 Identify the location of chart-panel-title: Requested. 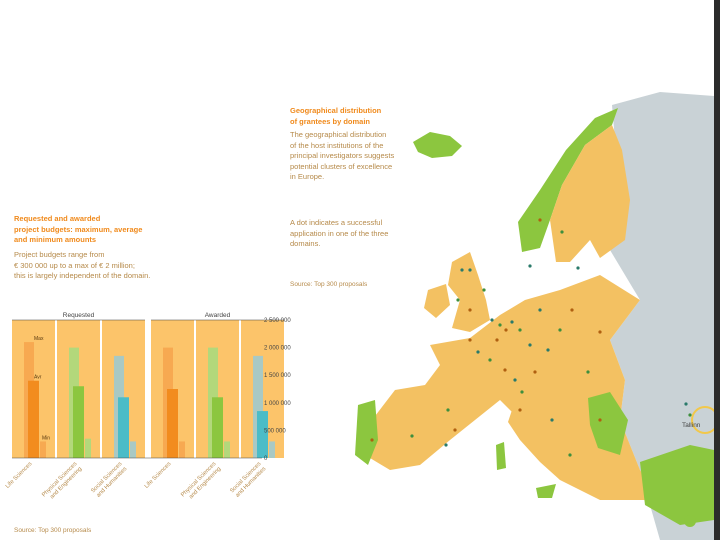
(79, 315).